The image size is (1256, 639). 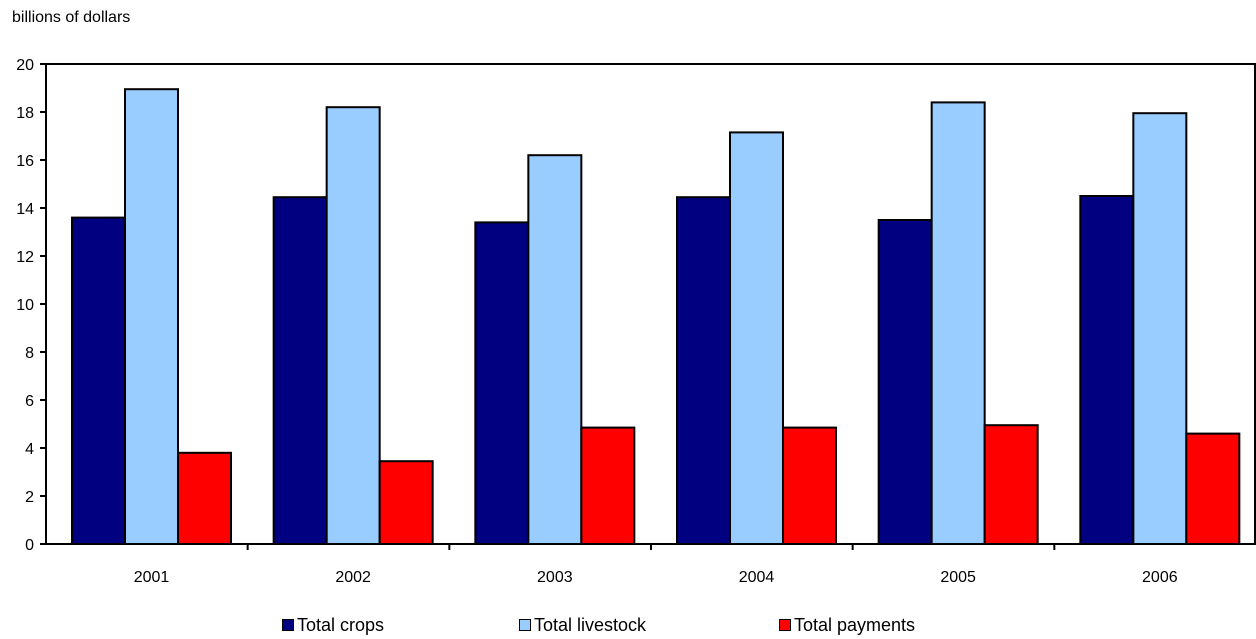 What do you see at coordinates (71, 17) in the screenshot?
I see `y-axis-title: billions of dollars` at bounding box center [71, 17].